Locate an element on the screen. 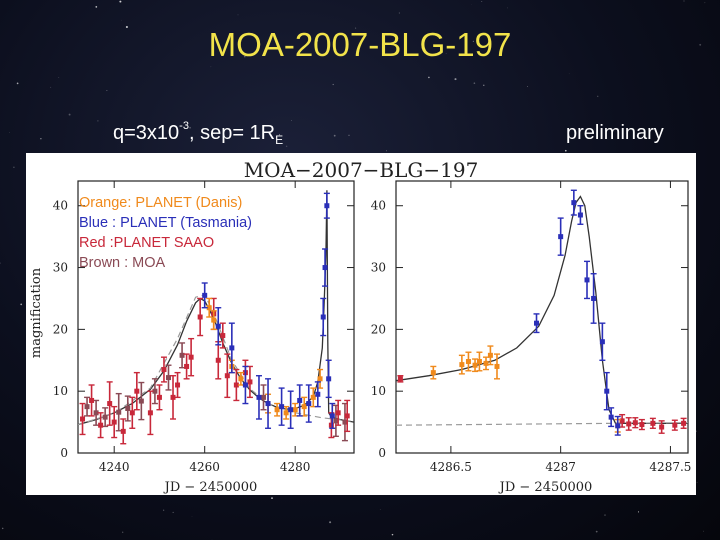 The height and width of the screenshot is (540, 720). status-label: preliminary is located at coordinates (615, 133).